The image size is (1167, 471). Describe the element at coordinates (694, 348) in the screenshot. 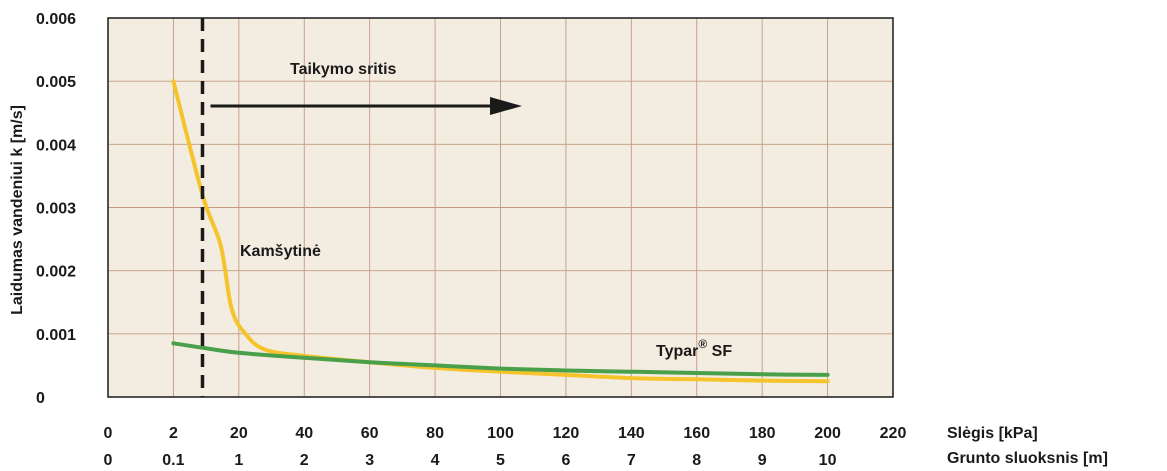

I see `typar-label: Typar® SF` at that location.